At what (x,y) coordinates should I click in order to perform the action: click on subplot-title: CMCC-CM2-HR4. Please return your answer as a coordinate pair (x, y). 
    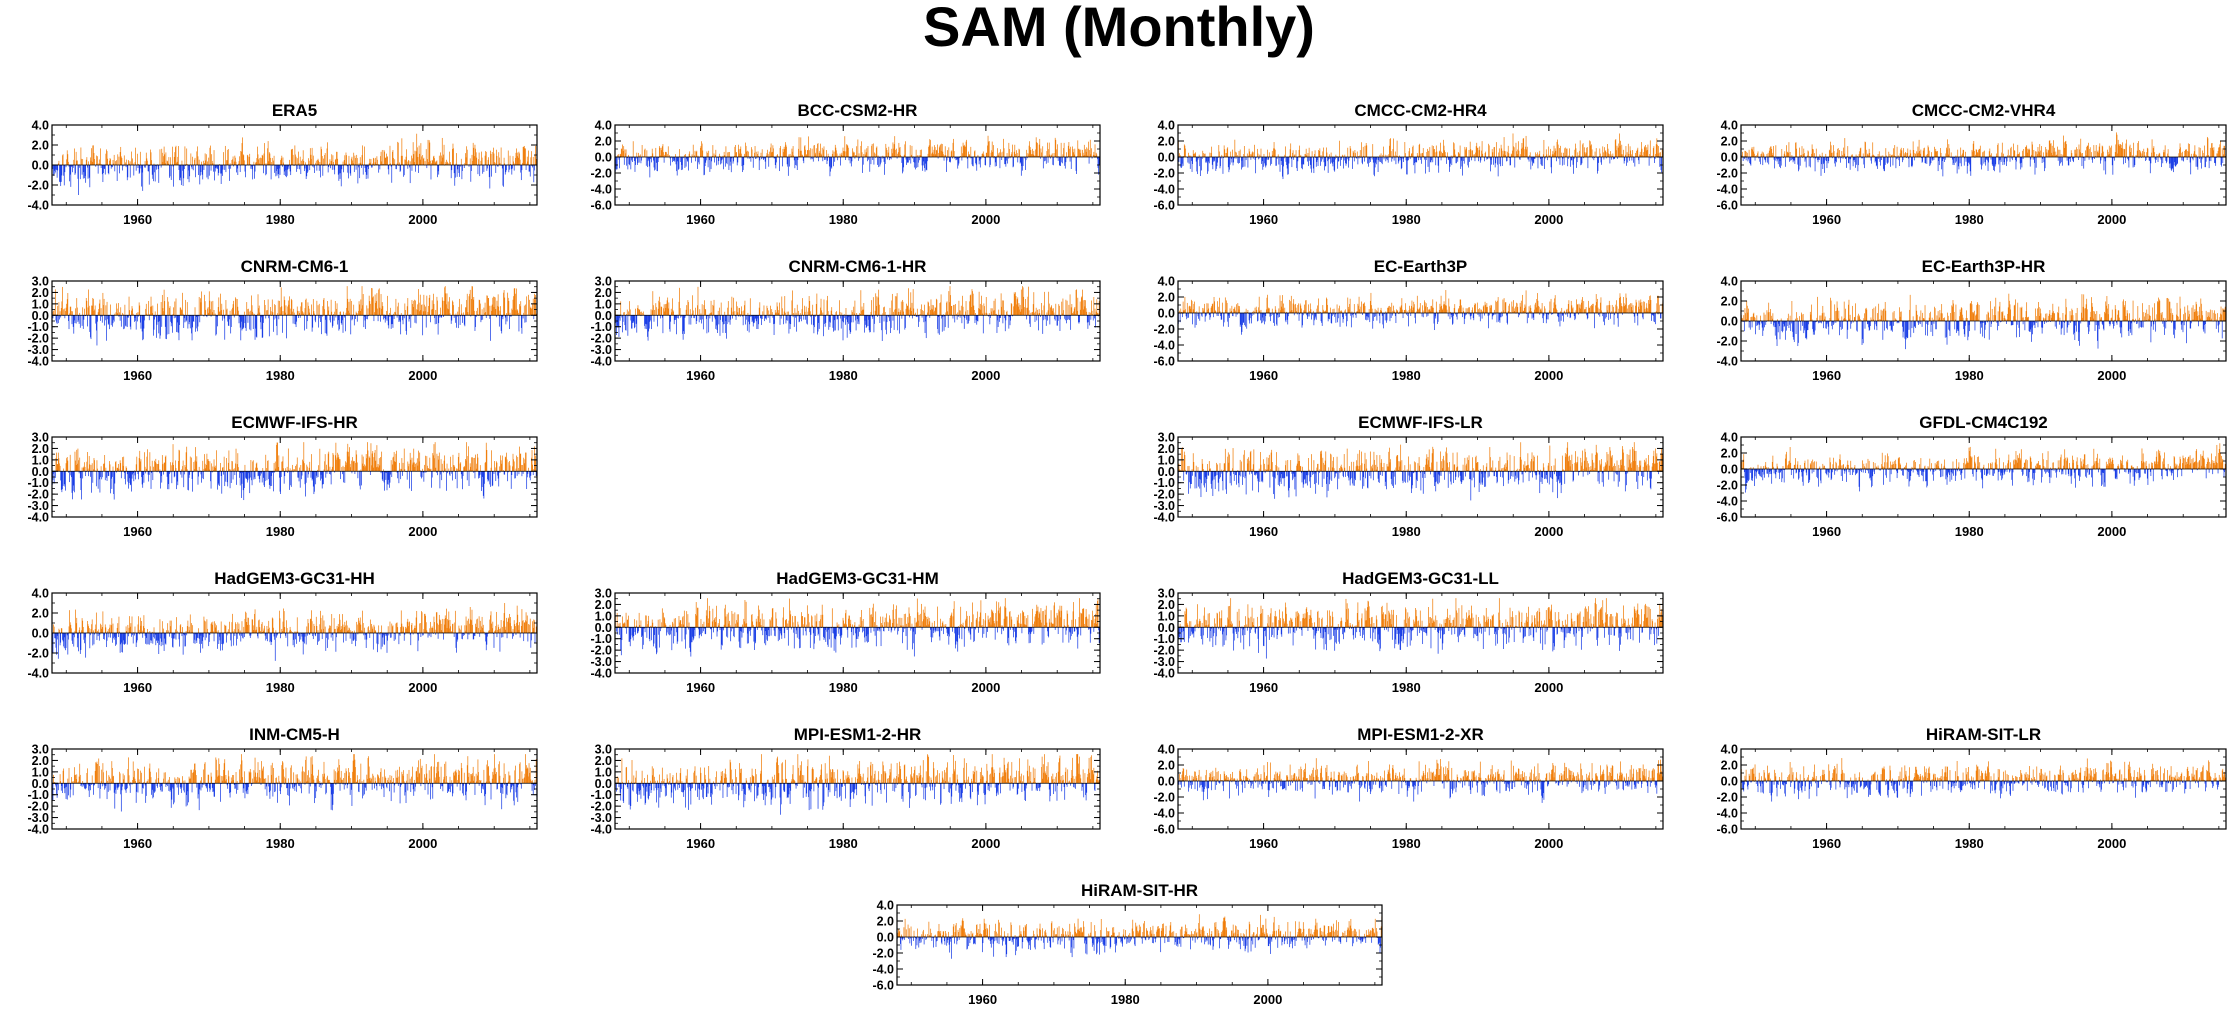
    Looking at the image, I should click on (1420, 110).